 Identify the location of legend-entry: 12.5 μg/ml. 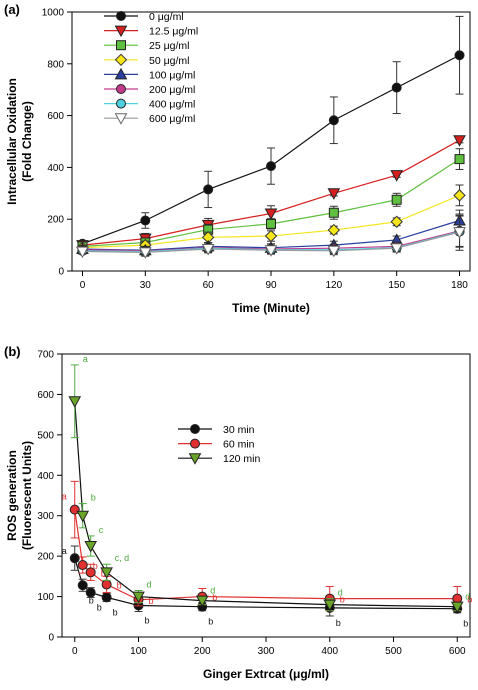
(173, 32).